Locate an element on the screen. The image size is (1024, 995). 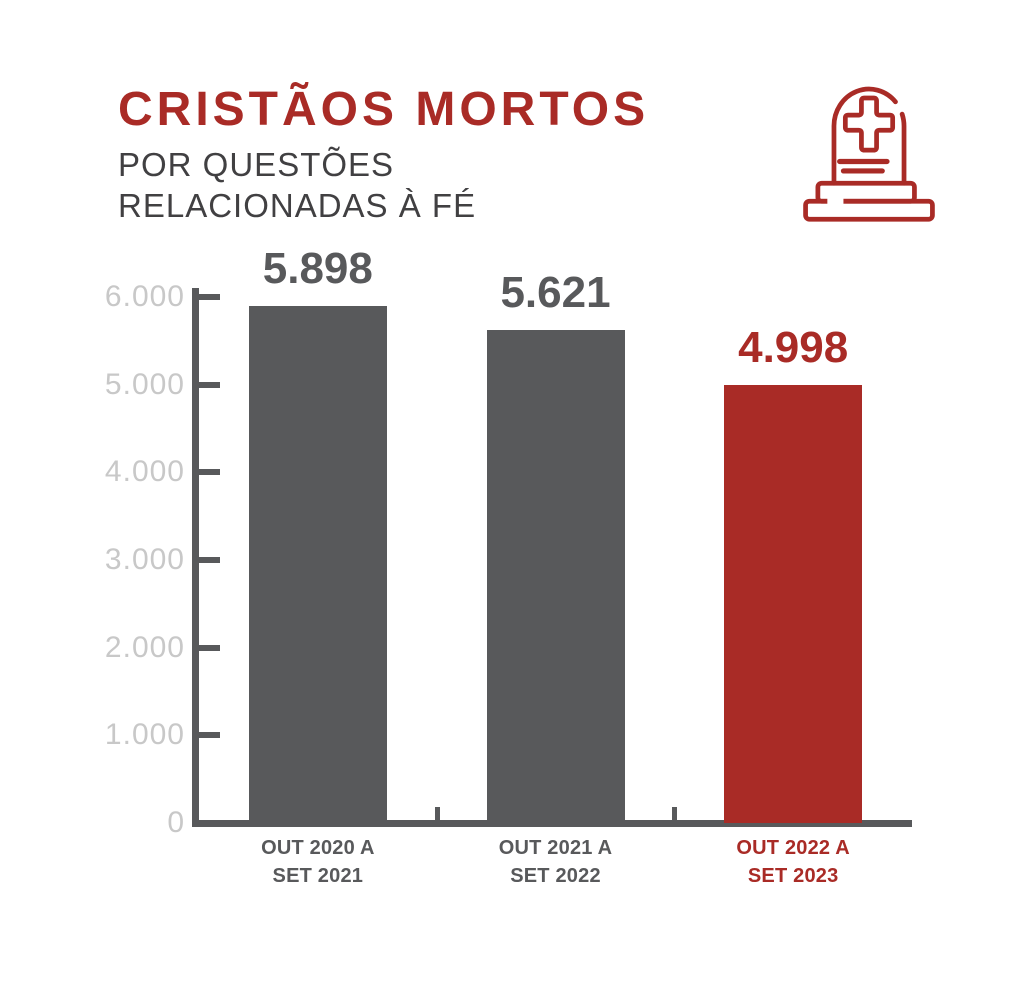
y-tick-mark-6.000 is located at coordinates (209, 297).